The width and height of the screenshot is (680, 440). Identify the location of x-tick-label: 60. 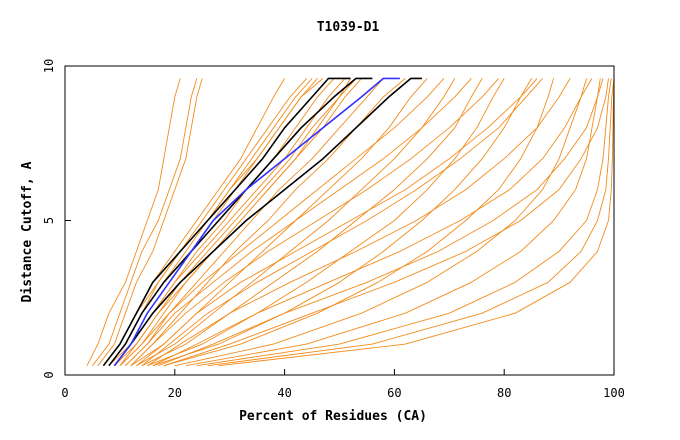
(394, 393).